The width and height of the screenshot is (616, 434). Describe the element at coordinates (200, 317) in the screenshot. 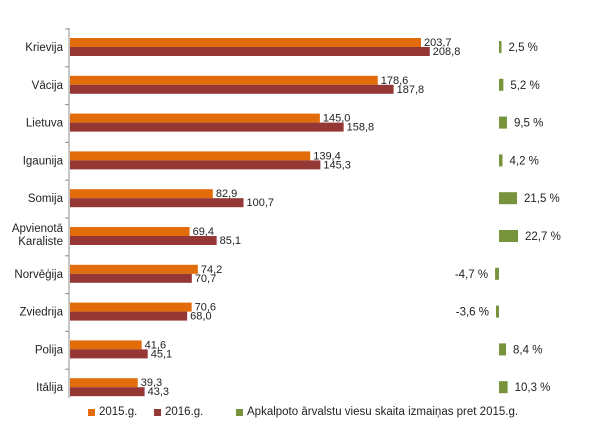

I see `bar-value-label: 68,0` at that location.